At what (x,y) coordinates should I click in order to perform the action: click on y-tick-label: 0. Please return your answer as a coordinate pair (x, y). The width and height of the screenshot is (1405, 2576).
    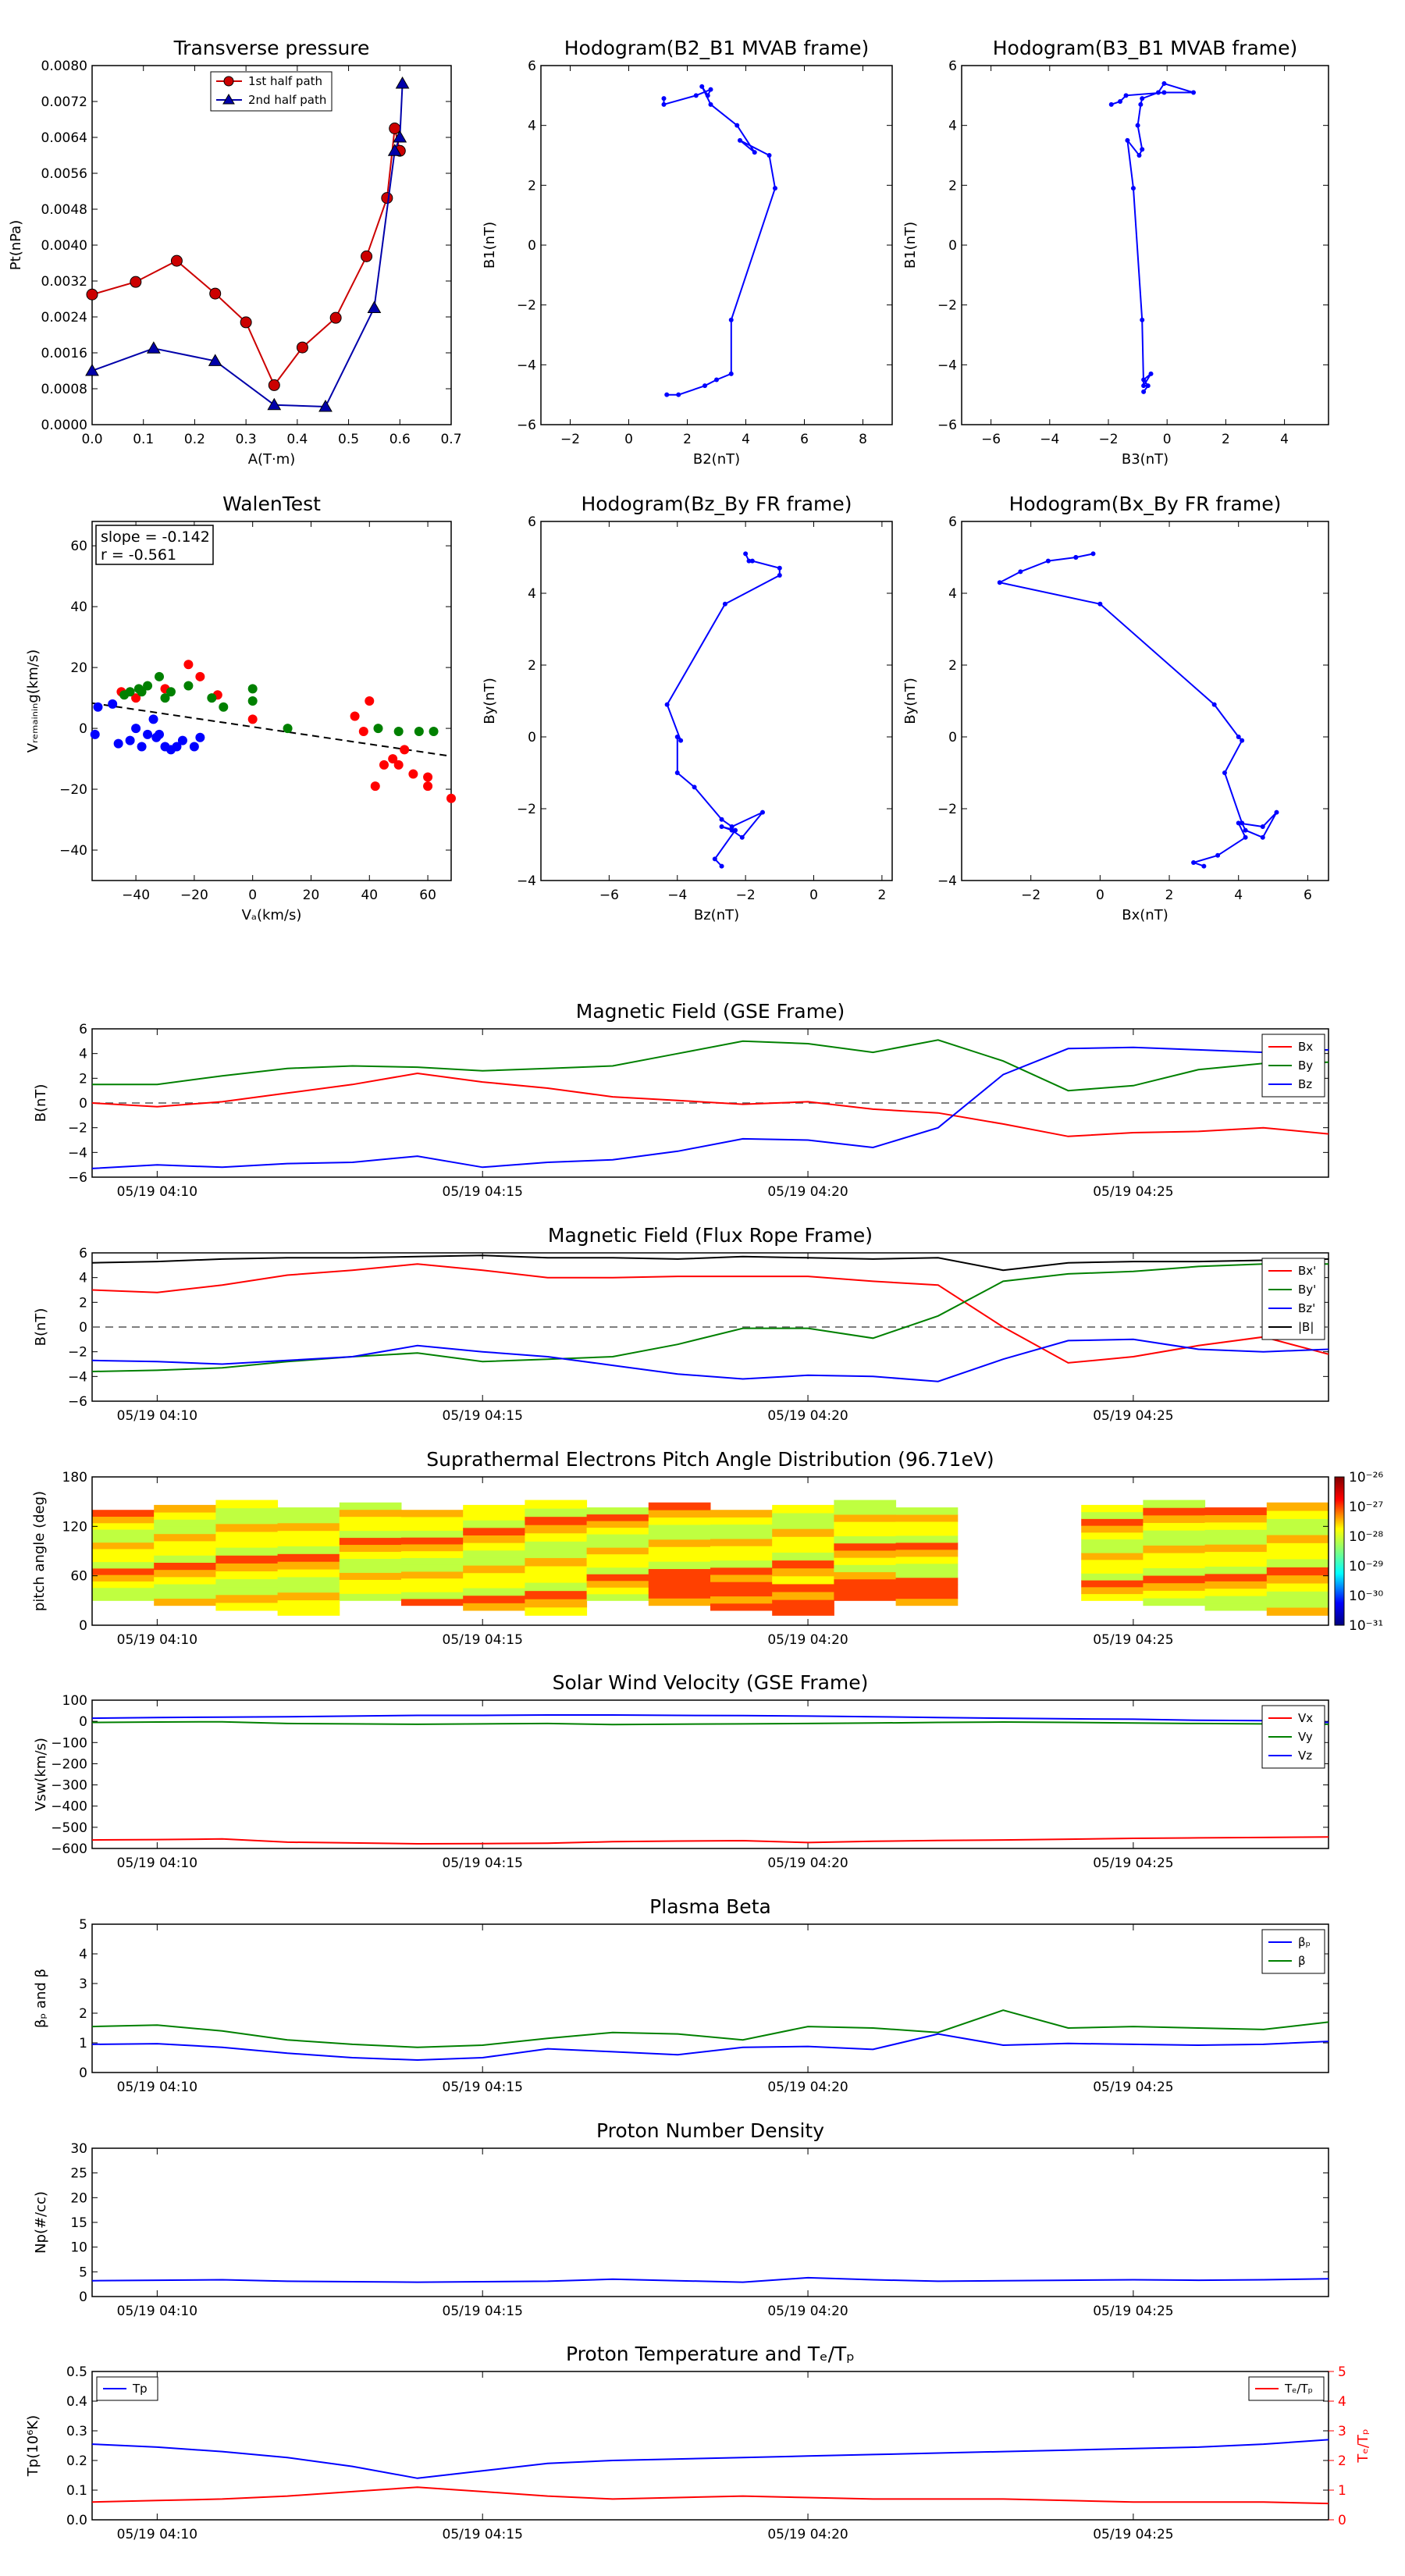
    Looking at the image, I should click on (953, 246).